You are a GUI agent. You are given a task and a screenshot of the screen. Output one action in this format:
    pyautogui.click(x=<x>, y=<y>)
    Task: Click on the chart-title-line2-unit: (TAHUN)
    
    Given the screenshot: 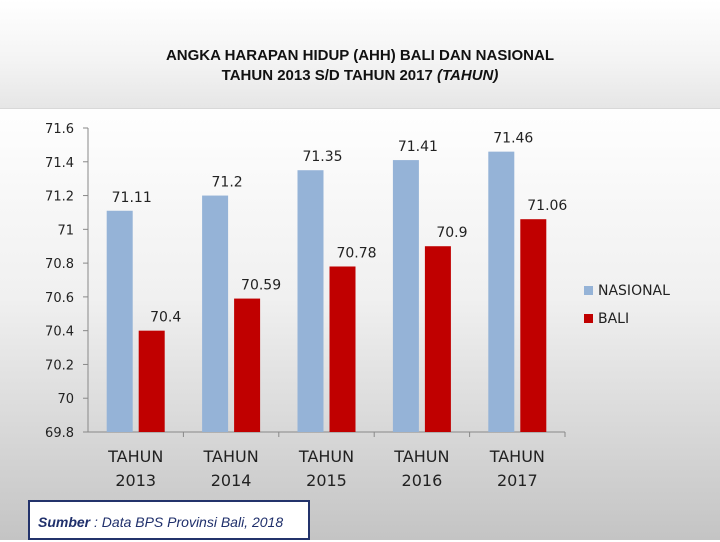 What is the action you would take?
    pyautogui.click(x=467, y=75)
    